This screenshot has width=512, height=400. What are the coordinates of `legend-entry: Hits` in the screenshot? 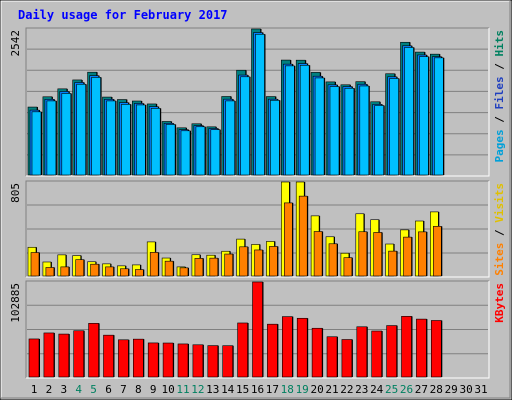 It's located at (499, 43).